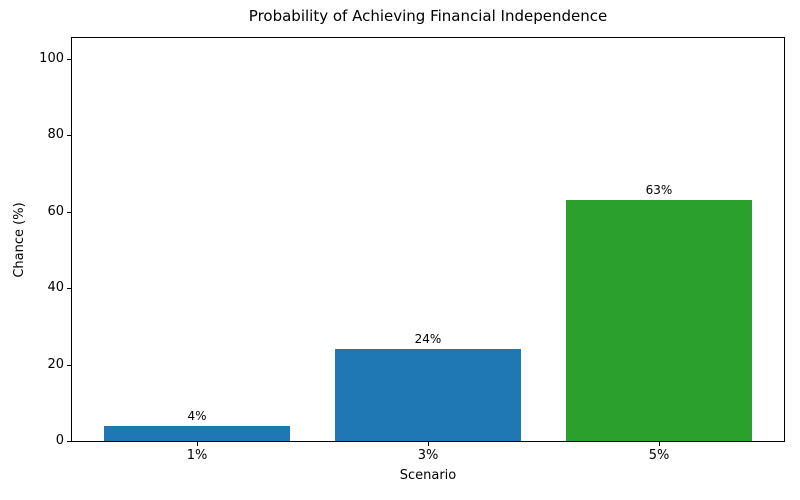 This screenshot has width=800, height=500. Describe the element at coordinates (428, 395) in the screenshot. I see `bar-3%` at that location.